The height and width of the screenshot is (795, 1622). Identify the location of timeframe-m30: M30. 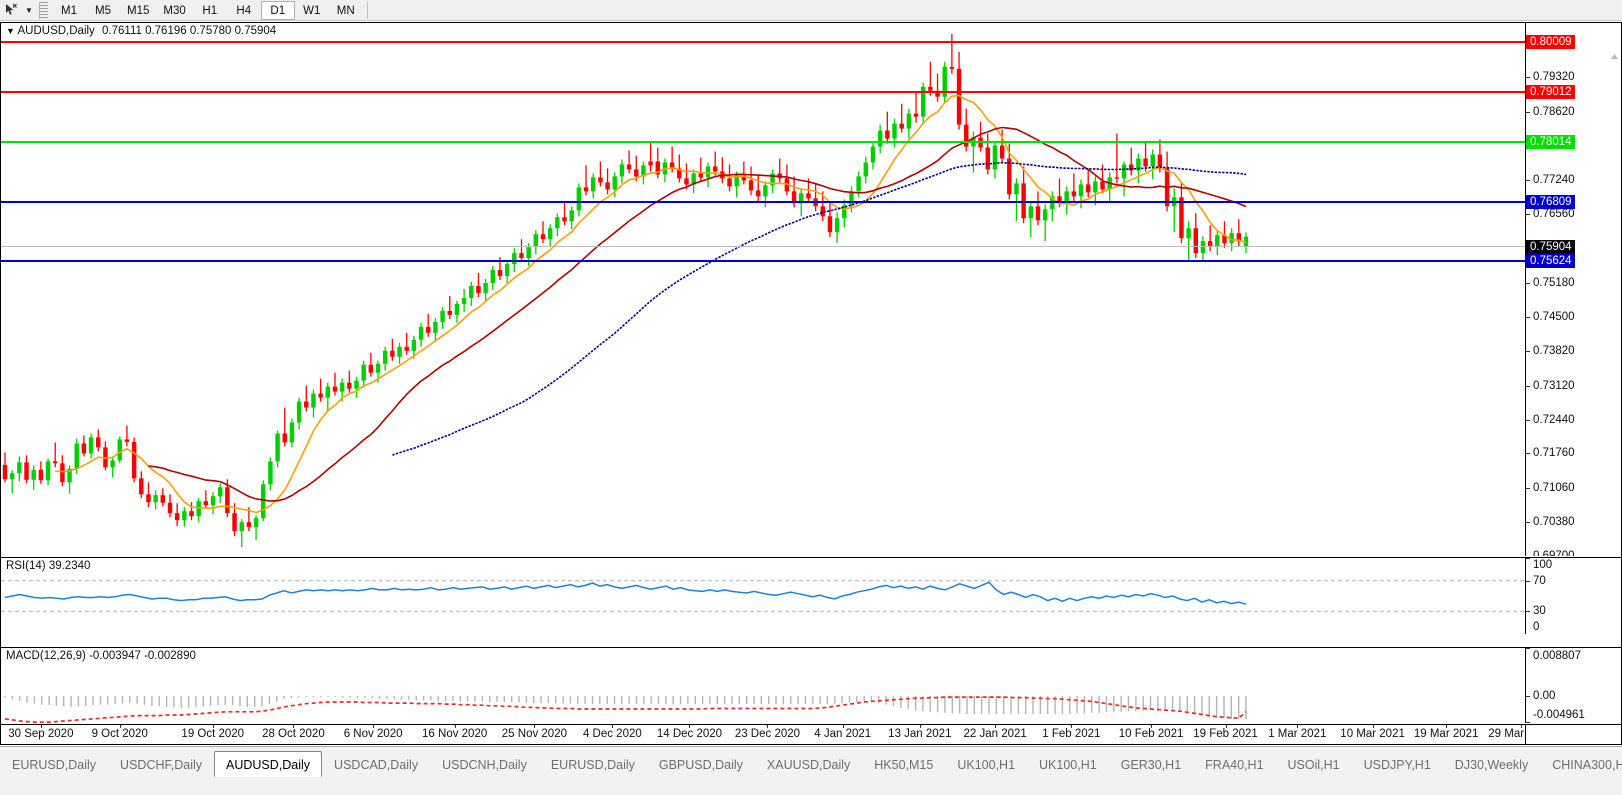
(174, 10).